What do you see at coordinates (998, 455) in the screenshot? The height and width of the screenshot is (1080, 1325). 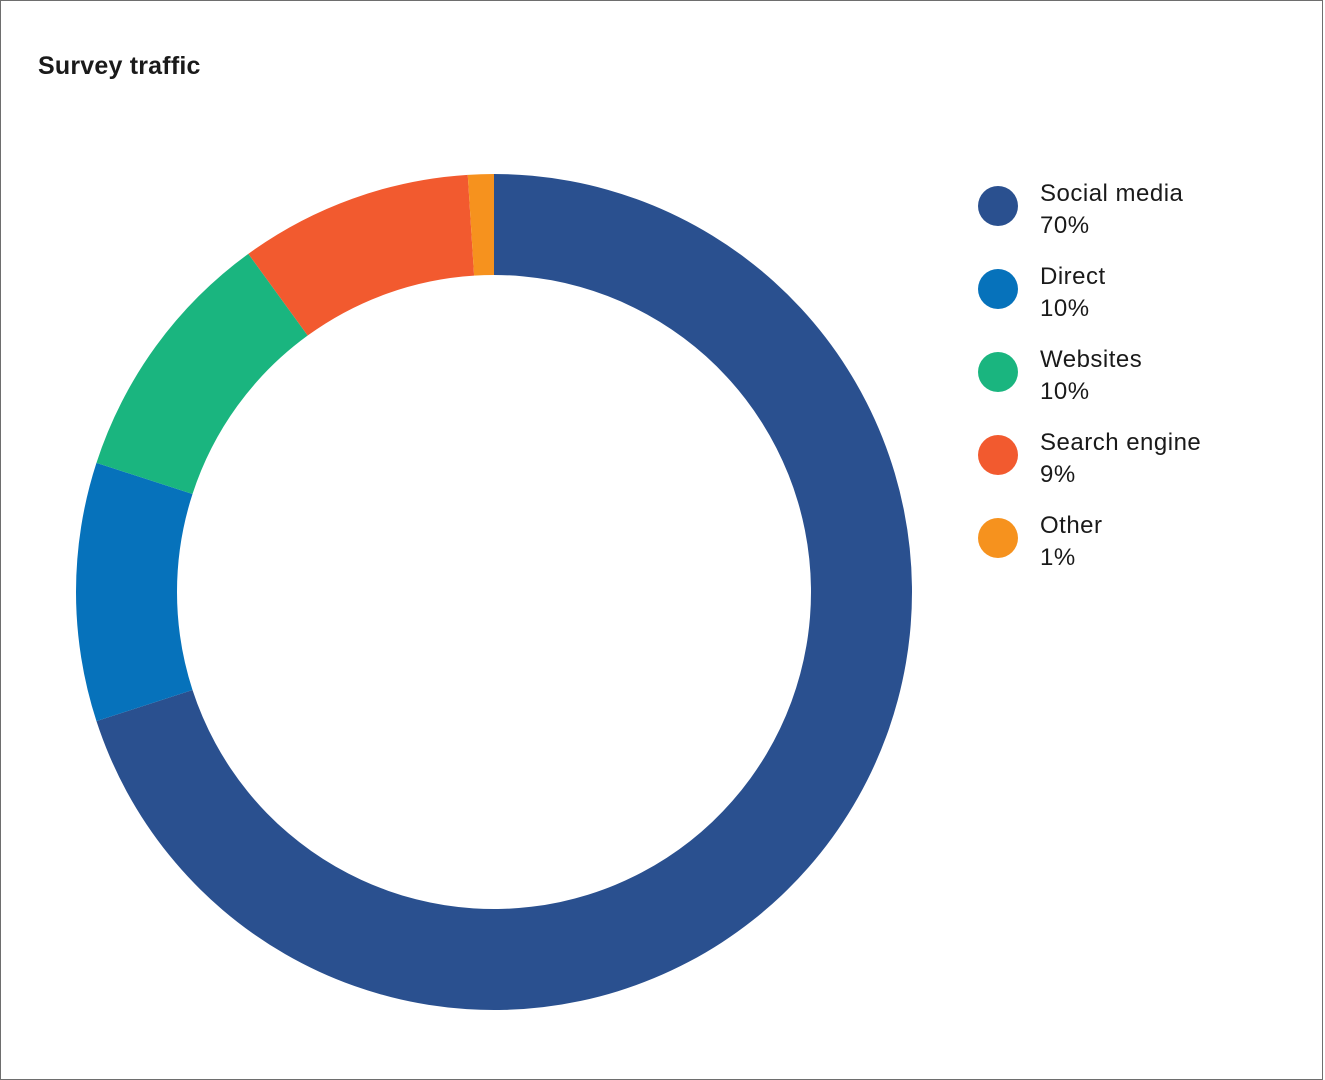 I see `legend-swatch-search-engine` at bounding box center [998, 455].